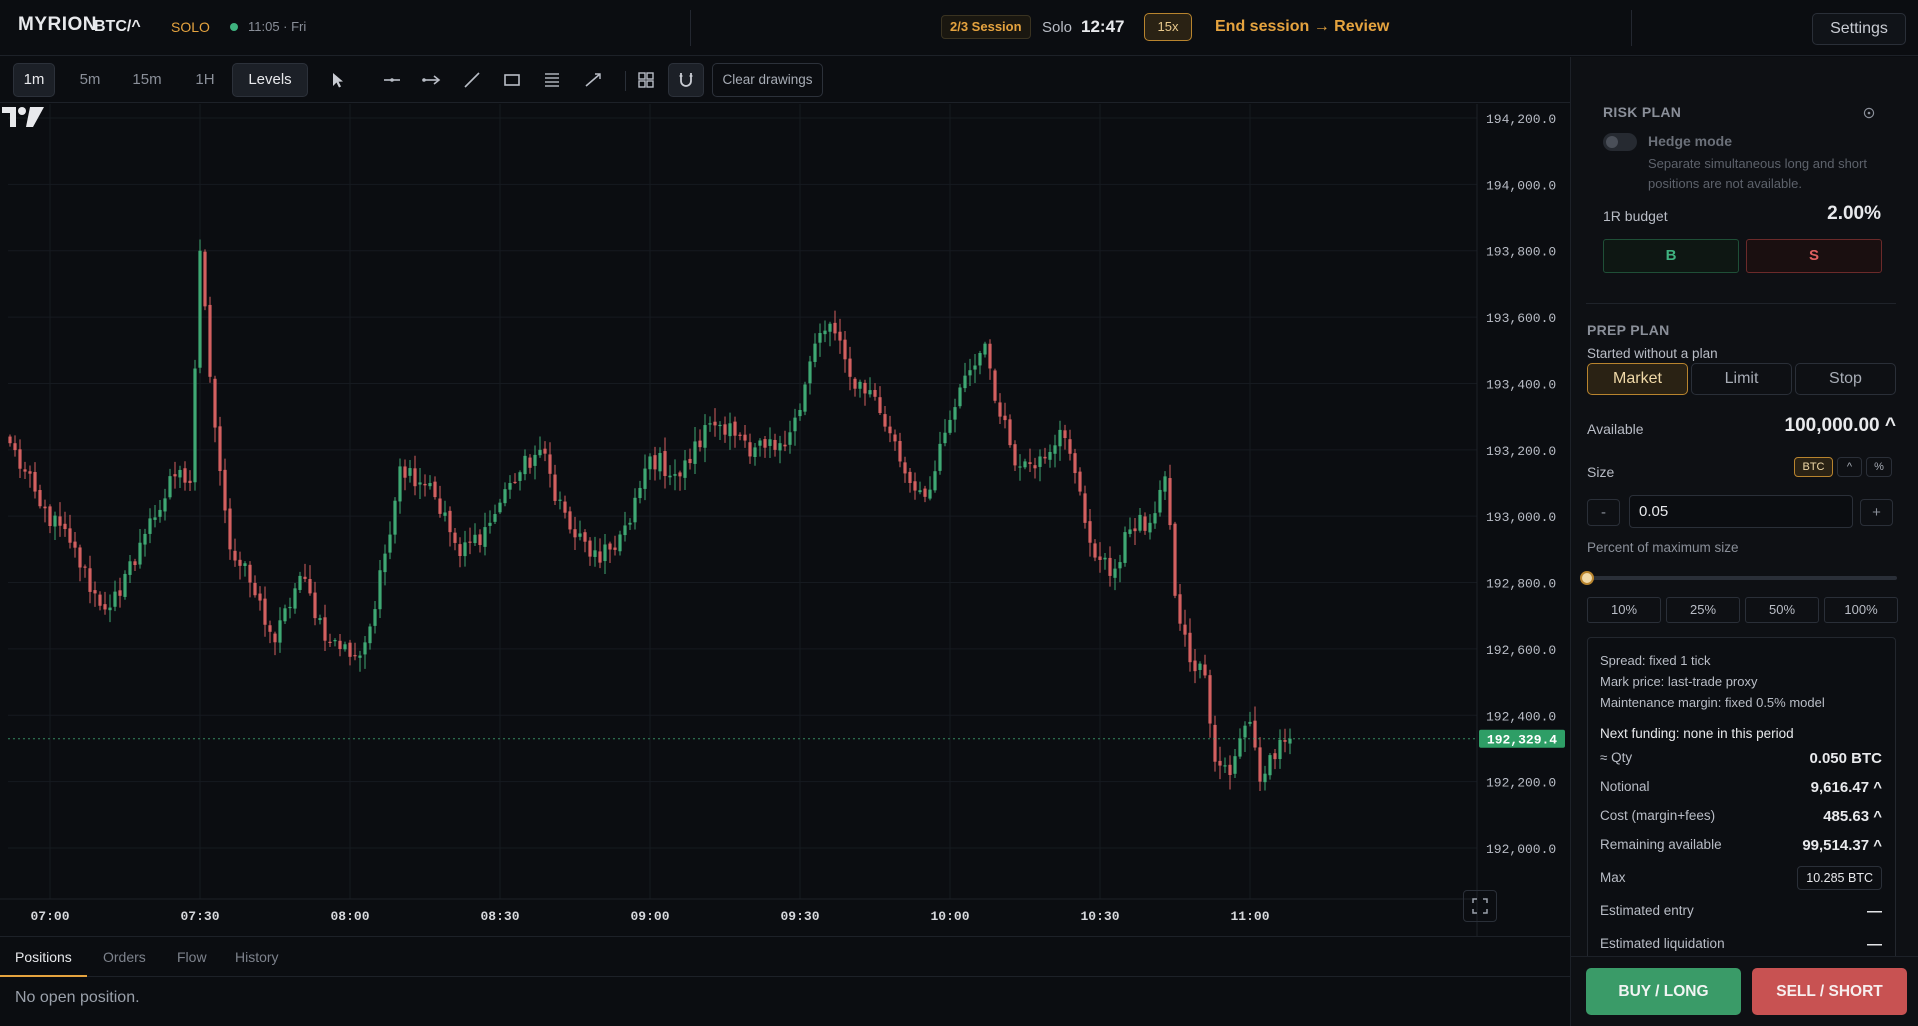  Describe the element at coordinates (1521, 252) in the screenshot. I see `y-tick-label: 193,800.0` at that location.